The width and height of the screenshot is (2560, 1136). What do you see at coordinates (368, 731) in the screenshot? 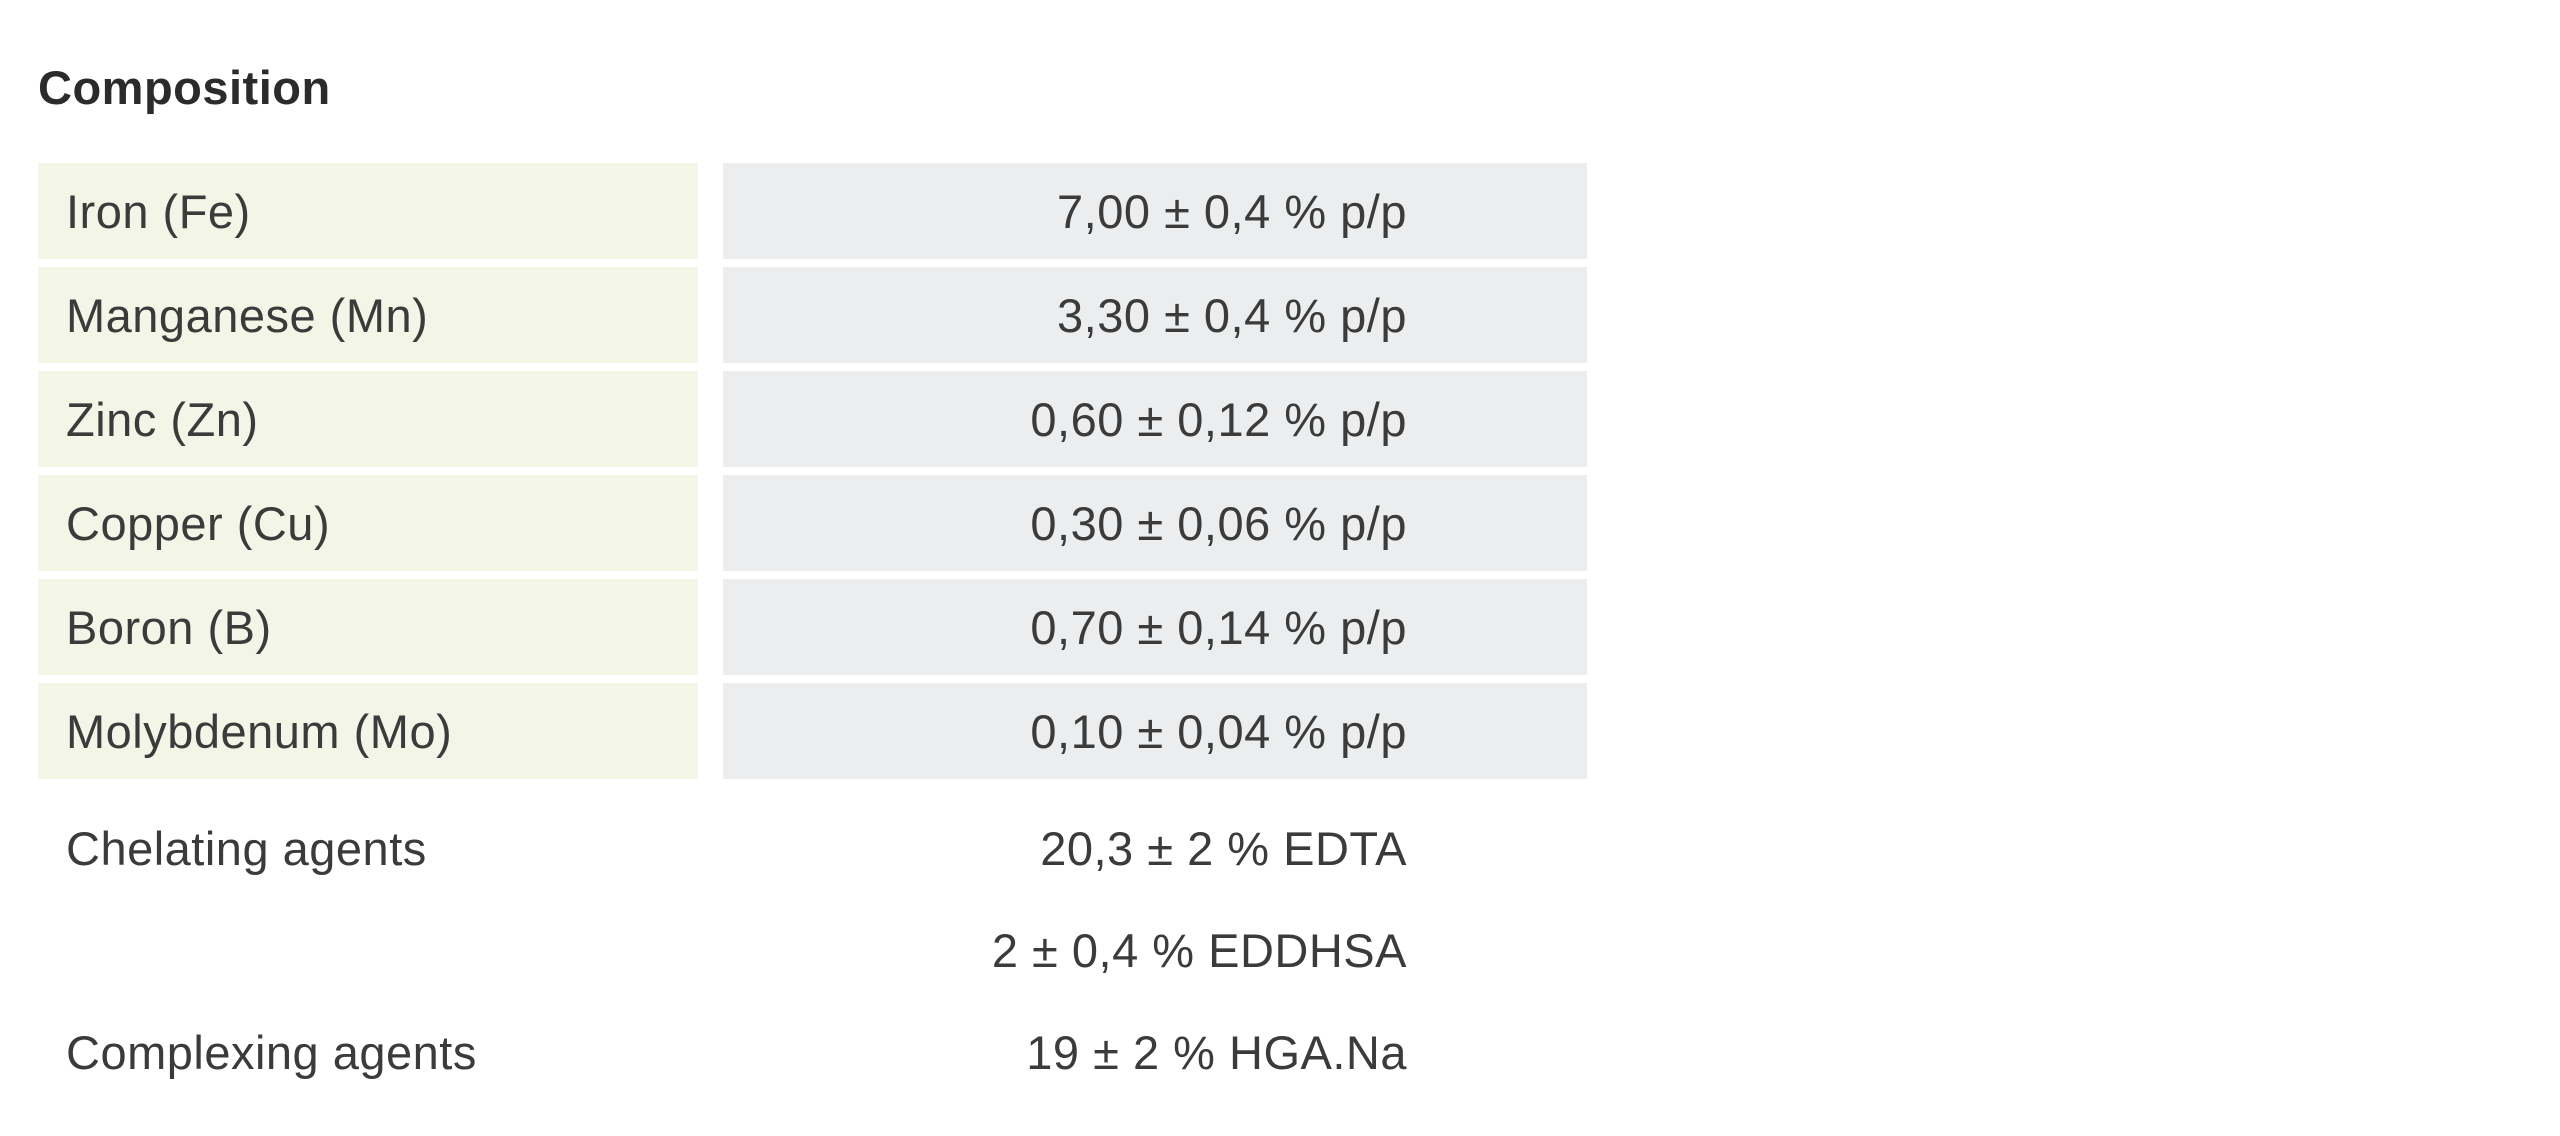
I see `nutrient-label: Molybdenum (Mo)` at bounding box center [368, 731].